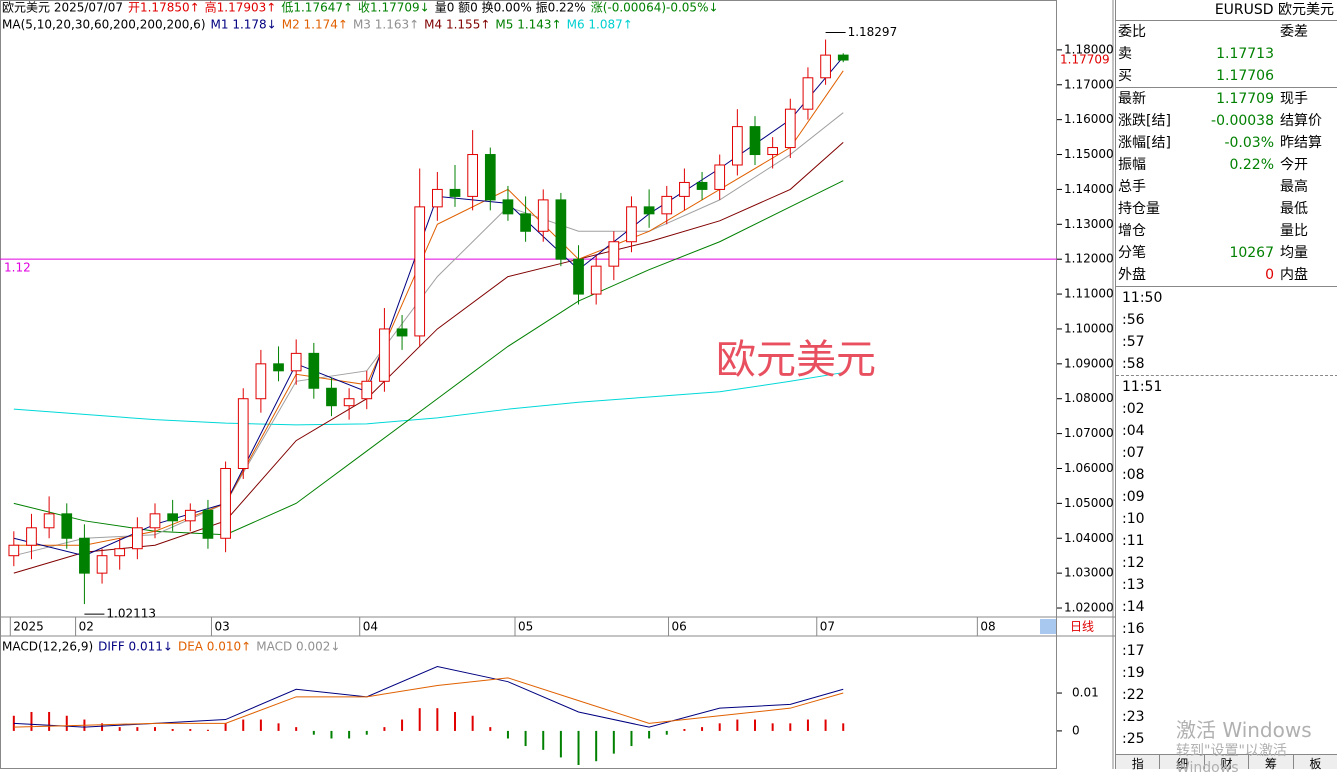 The image size is (1337, 776). Describe the element at coordinates (1142, 298) in the screenshot. I see `time: 11:50` at that location.